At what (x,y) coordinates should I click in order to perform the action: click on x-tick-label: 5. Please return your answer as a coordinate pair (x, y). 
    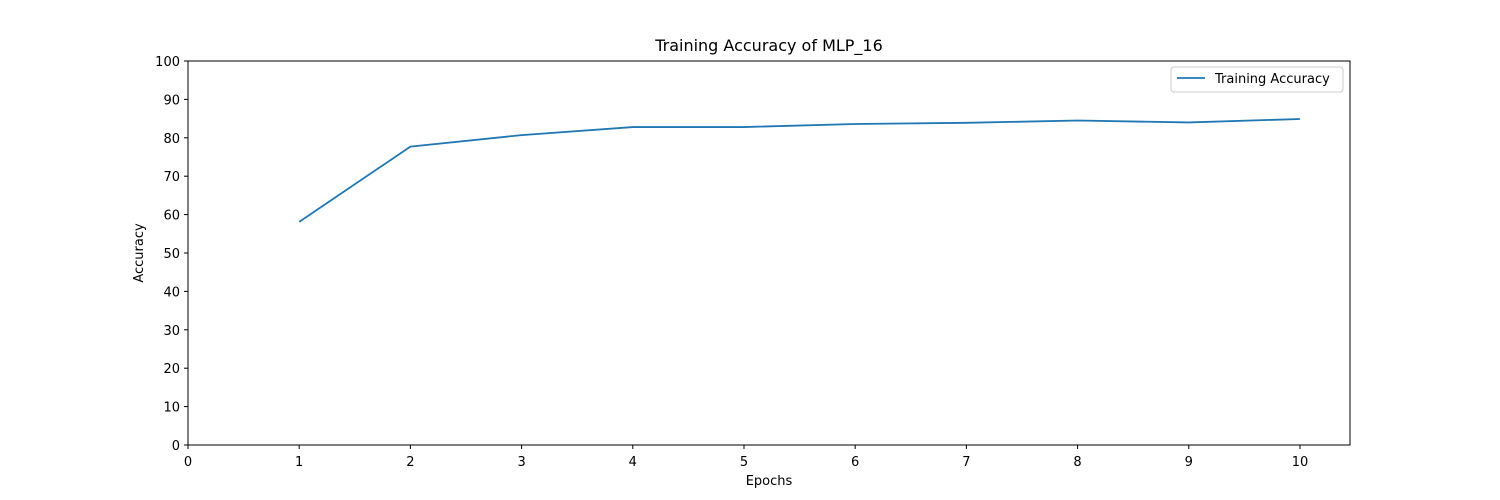
    Looking at the image, I should click on (744, 462).